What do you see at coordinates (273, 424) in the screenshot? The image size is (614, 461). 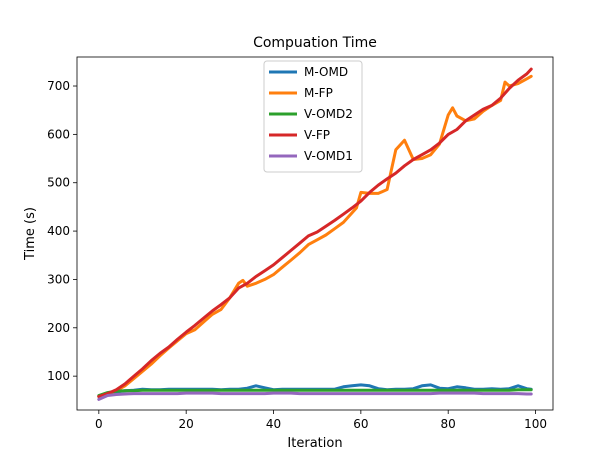 I see `x-tick-label: 40` at bounding box center [273, 424].